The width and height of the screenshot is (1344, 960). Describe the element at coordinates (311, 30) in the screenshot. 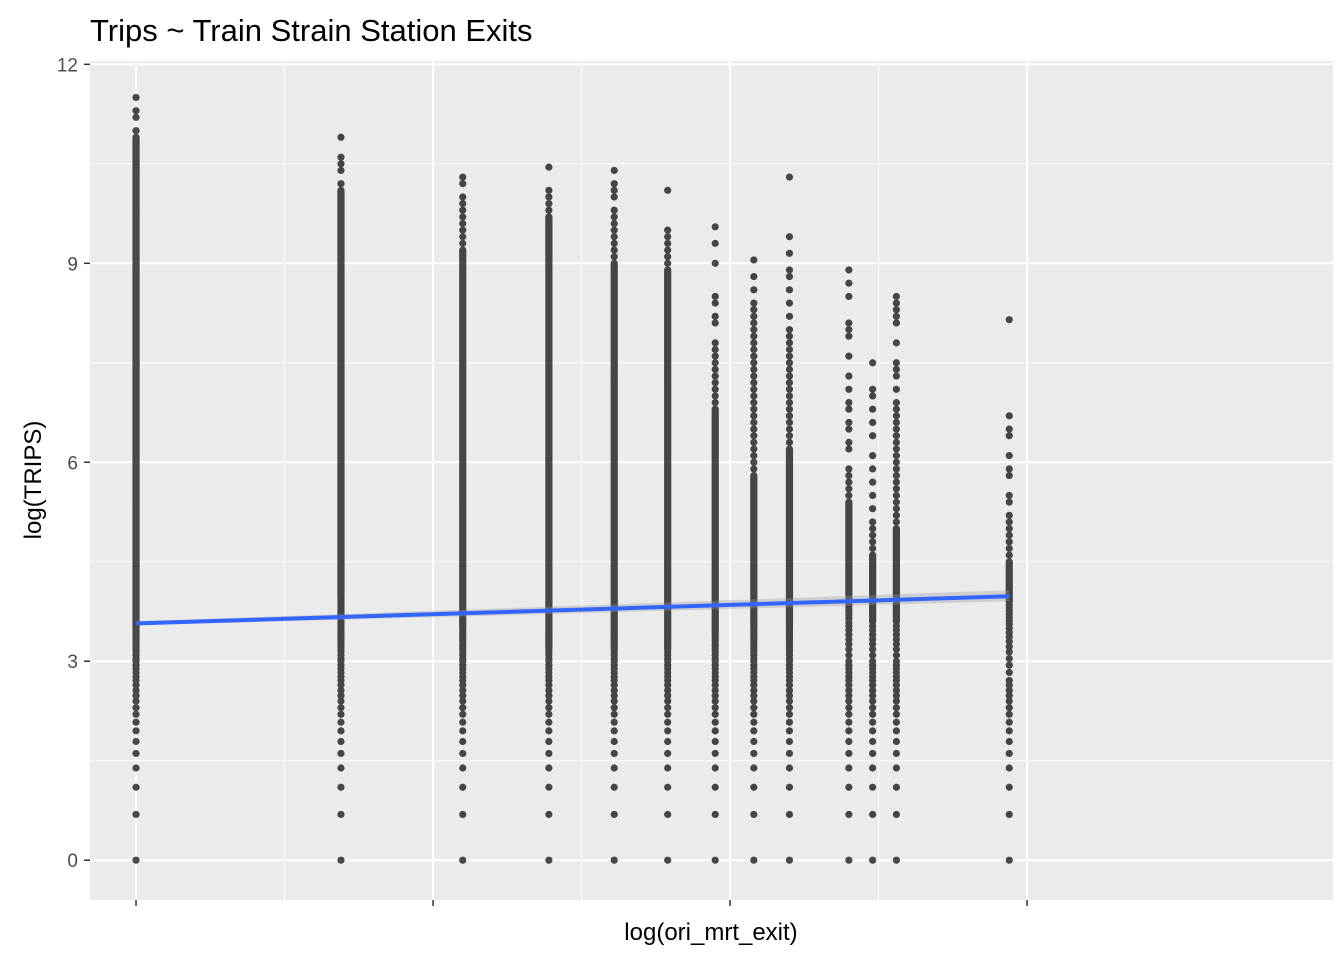

I see `chart-title: Trips ~ Train Strain Station Exits` at that location.